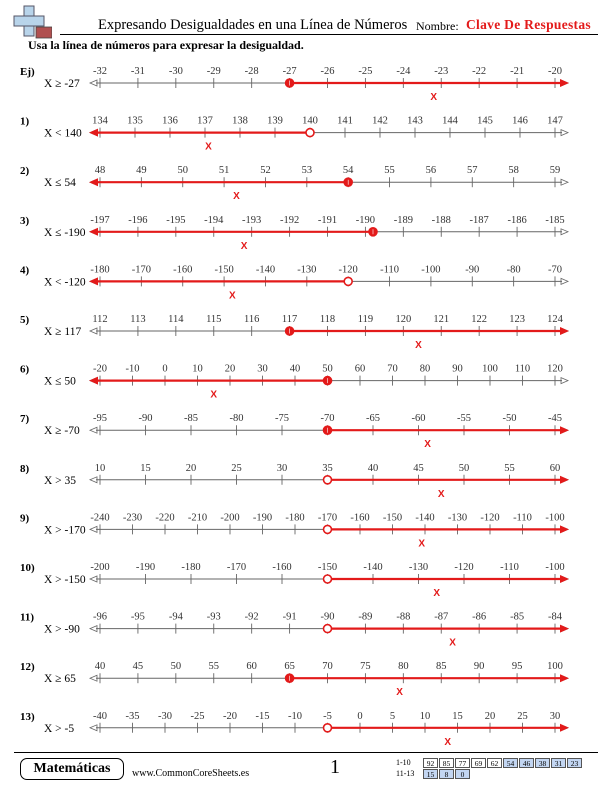 The image size is (612, 792). Describe the element at coordinates (462, 773) in the screenshot. I see `score-cell: 0` at that location.